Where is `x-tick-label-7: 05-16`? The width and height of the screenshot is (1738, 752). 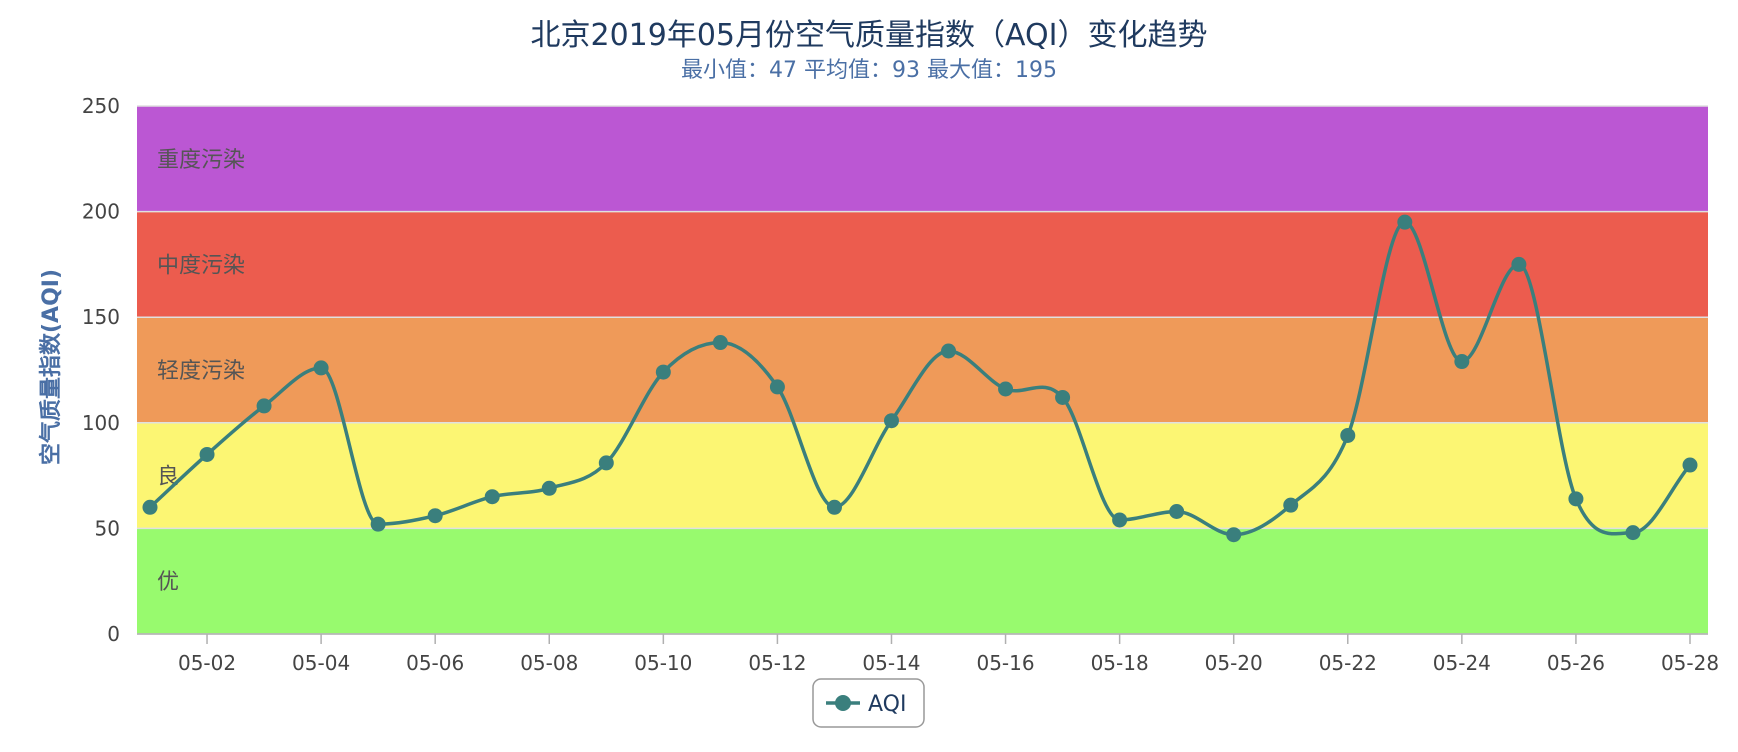
x-tick-label-7: 05-16 is located at coordinates (1005, 663).